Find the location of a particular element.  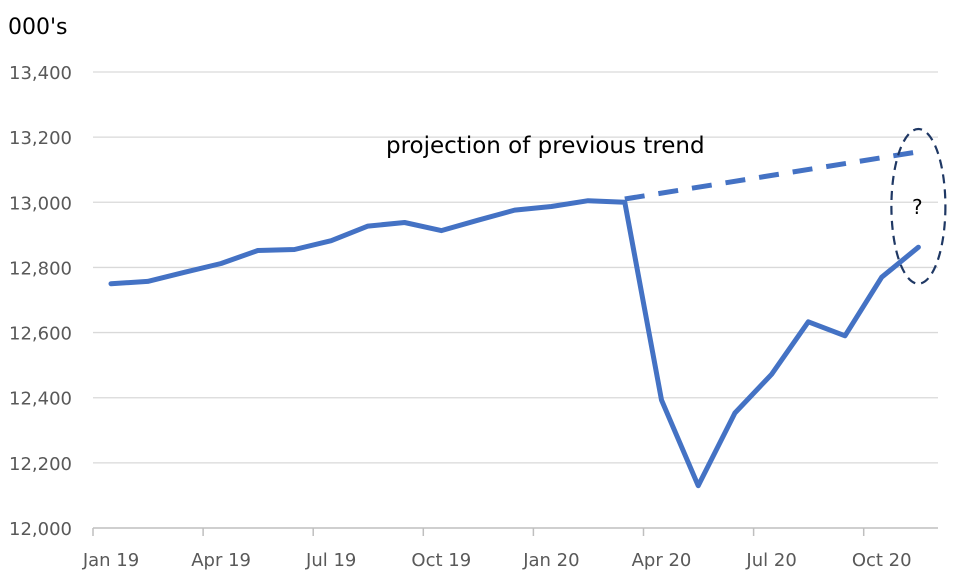

x-axis-ticks is located at coordinates (478, 532).